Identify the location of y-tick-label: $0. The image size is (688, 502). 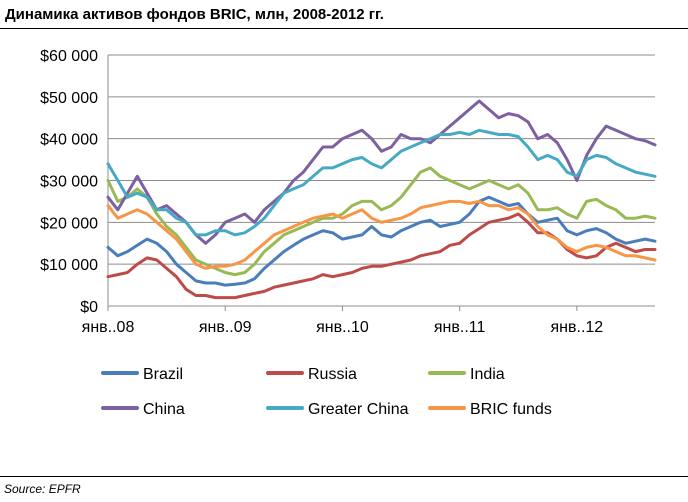
(89, 307).